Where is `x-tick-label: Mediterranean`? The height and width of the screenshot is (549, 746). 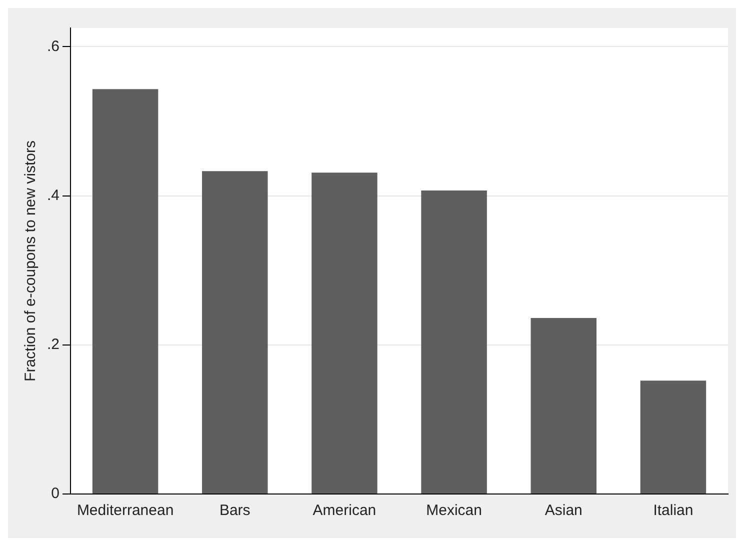 x-tick-label: Mediterranean is located at coordinates (125, 511).